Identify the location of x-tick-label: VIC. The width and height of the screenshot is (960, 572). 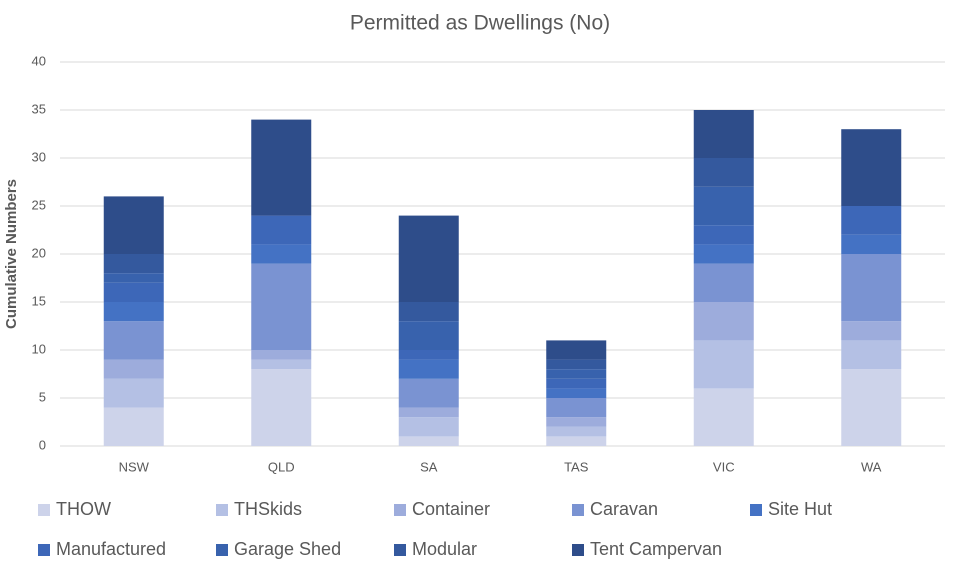
(724, 466).